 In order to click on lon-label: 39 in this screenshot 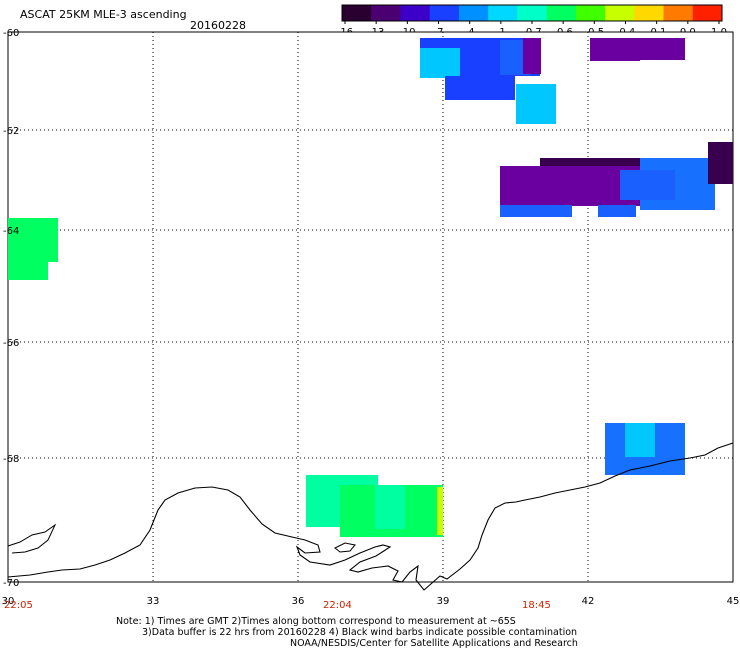, I will do `click(443, 601)`.